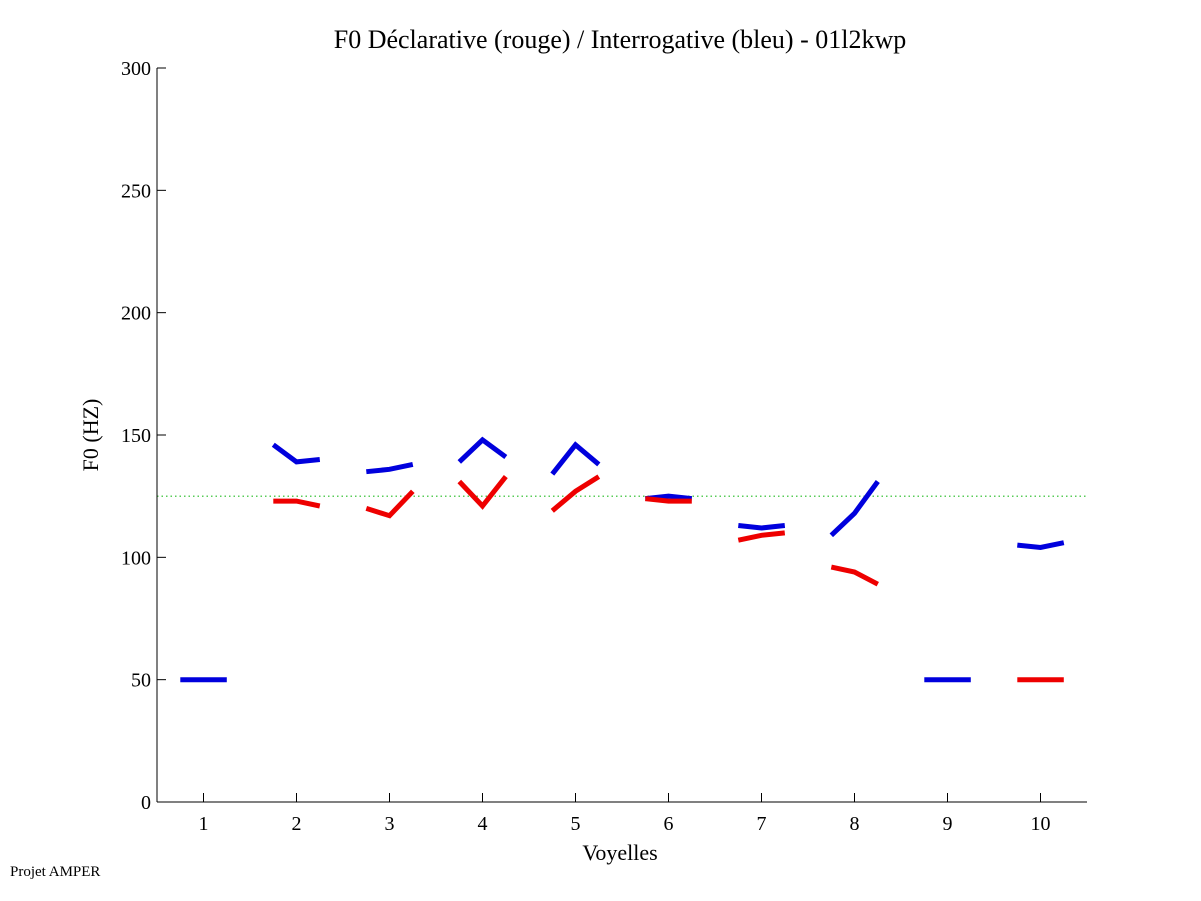 This screenshot has width=1201, height=901. What do you see at coordinates (668, 500) in the screenshot?
I see `declarative-segment-v6` at bounding box center [668, 500].